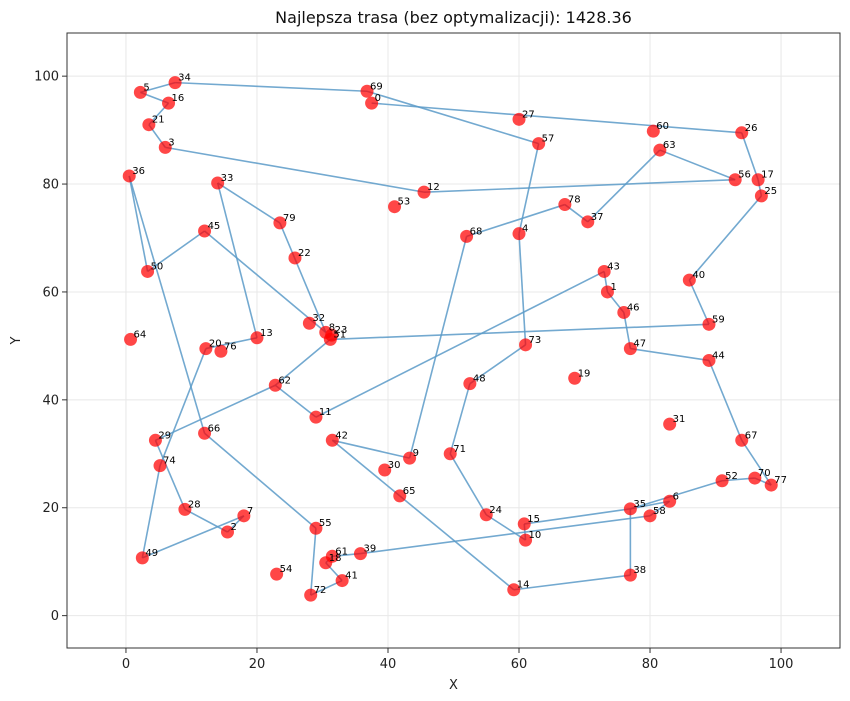 This screenshot has height=701, width=850. Describe the element at coordinates (731, 476) in the screenshot. I see `city-label: 52` at that location.